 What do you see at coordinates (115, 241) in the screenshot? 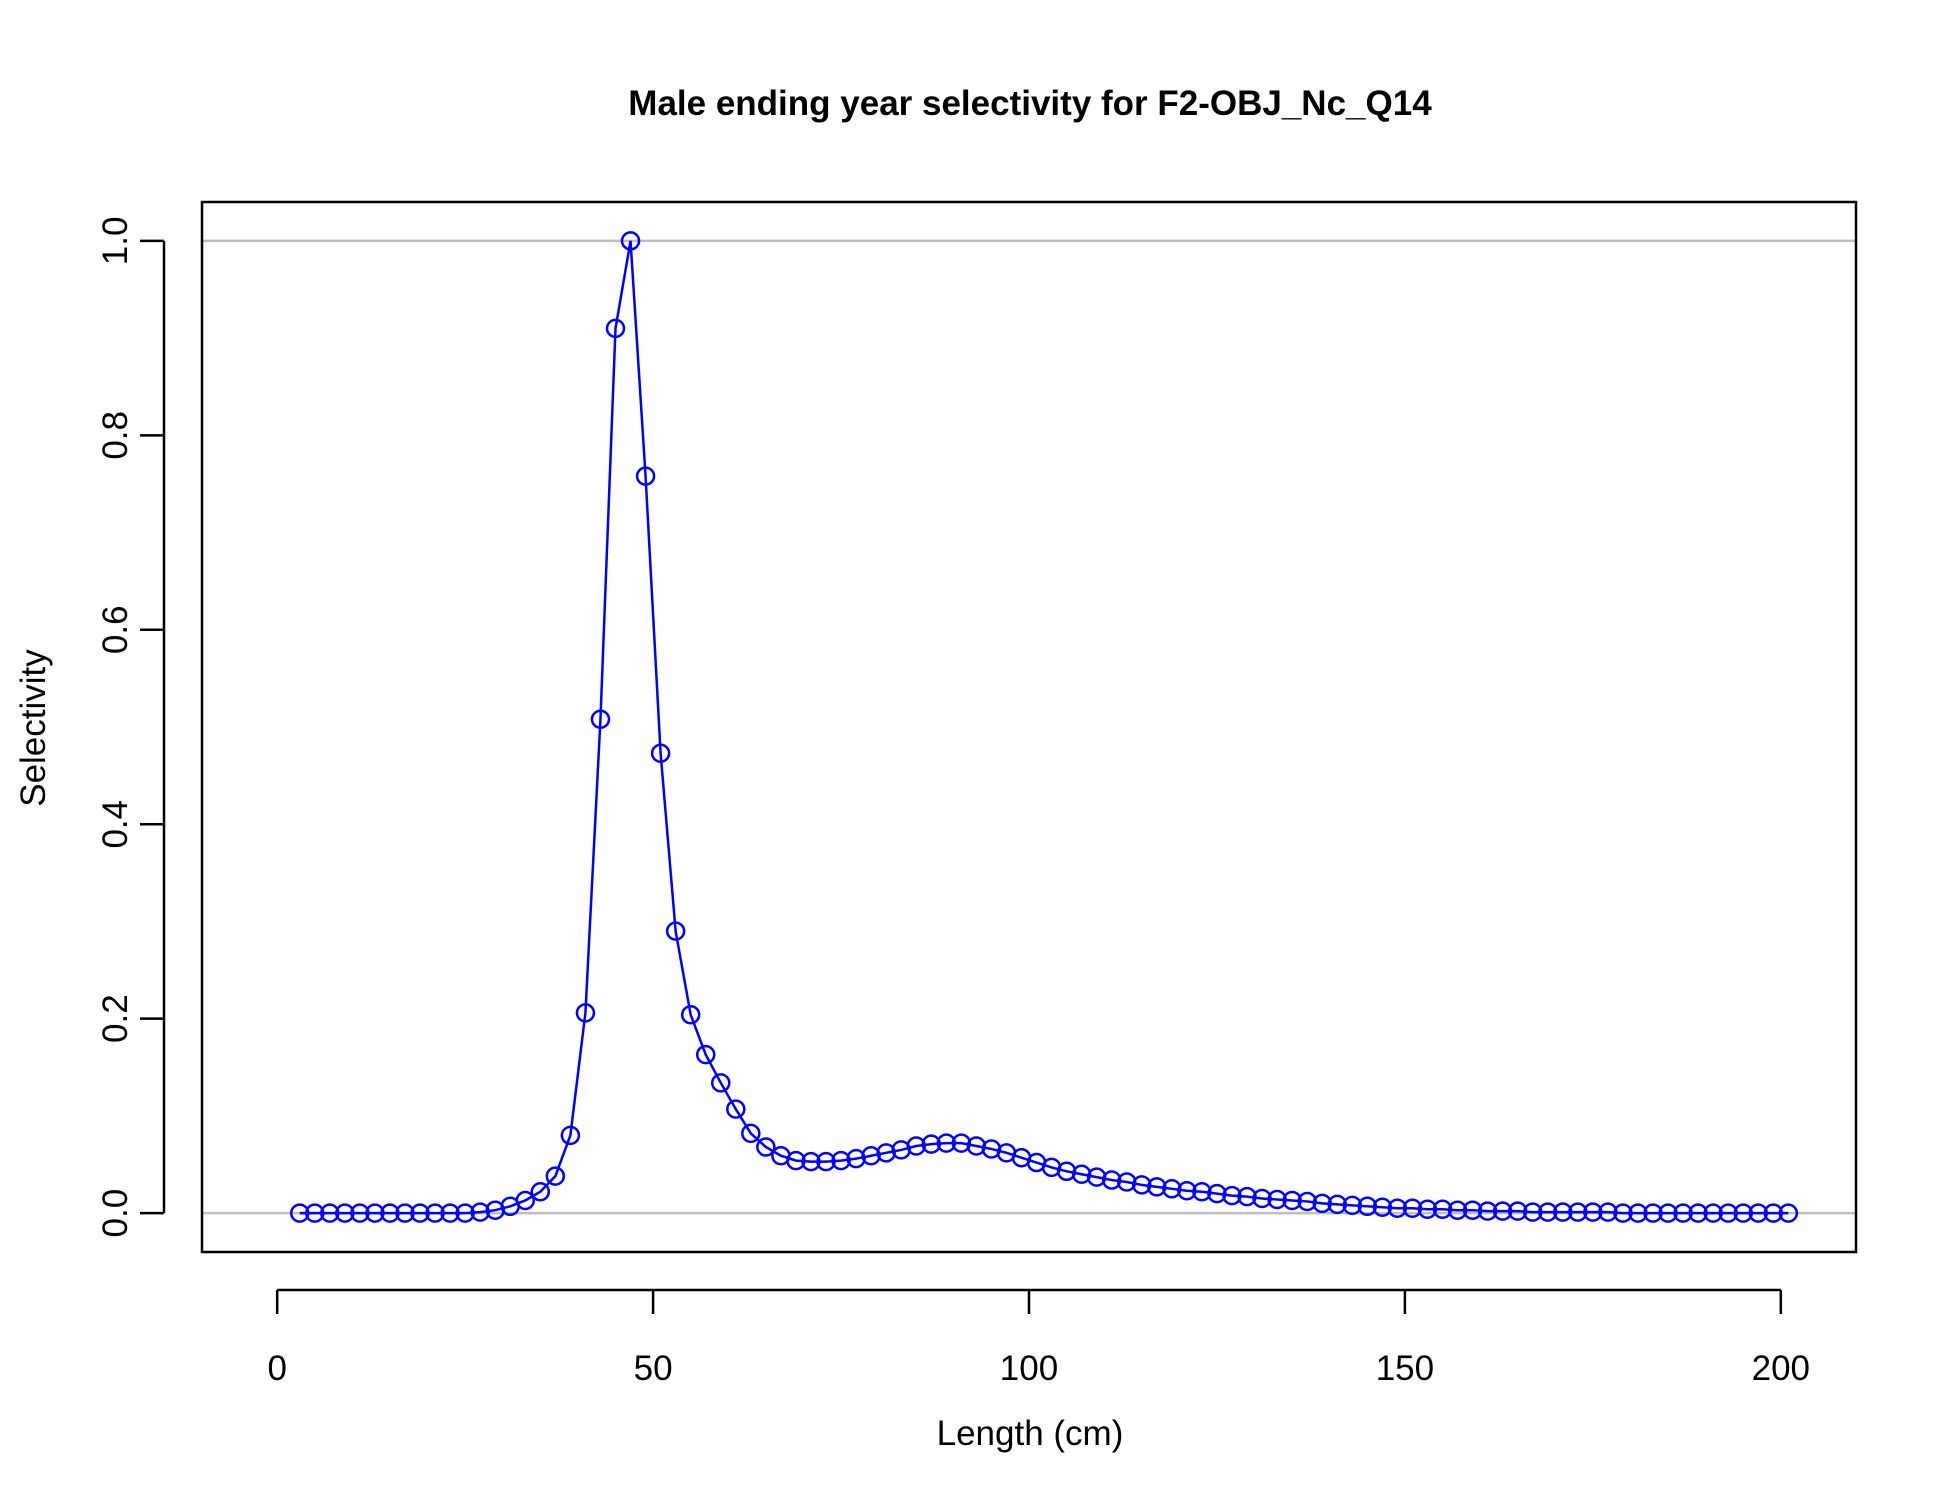
I see `y-tick-label: 1.0` at bounding box center [115, 241].